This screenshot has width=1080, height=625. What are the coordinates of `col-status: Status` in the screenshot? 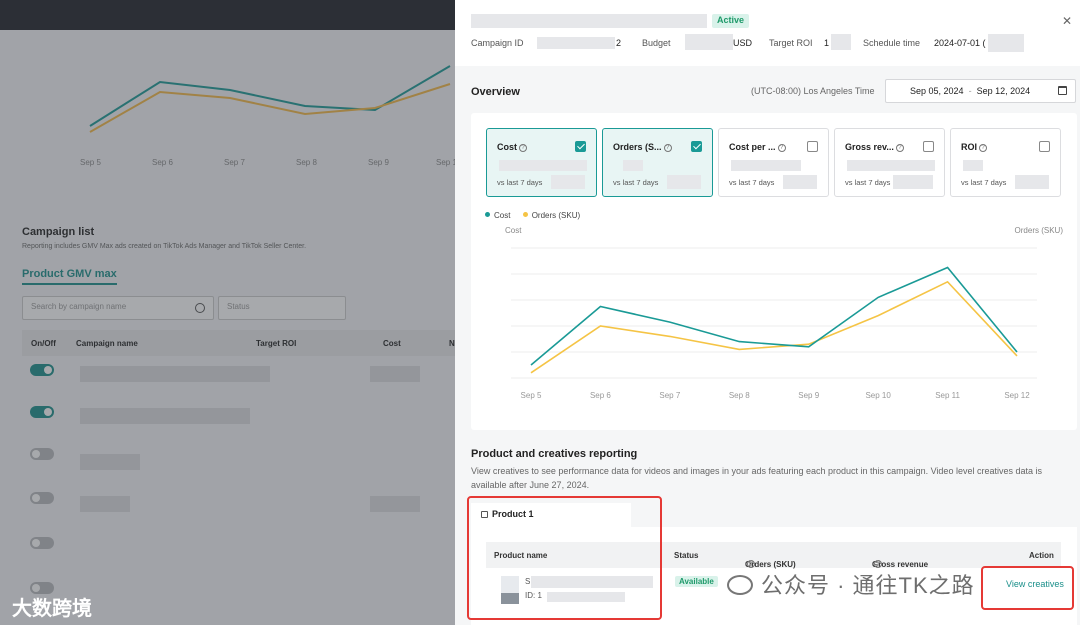 It's located at (686, 555).